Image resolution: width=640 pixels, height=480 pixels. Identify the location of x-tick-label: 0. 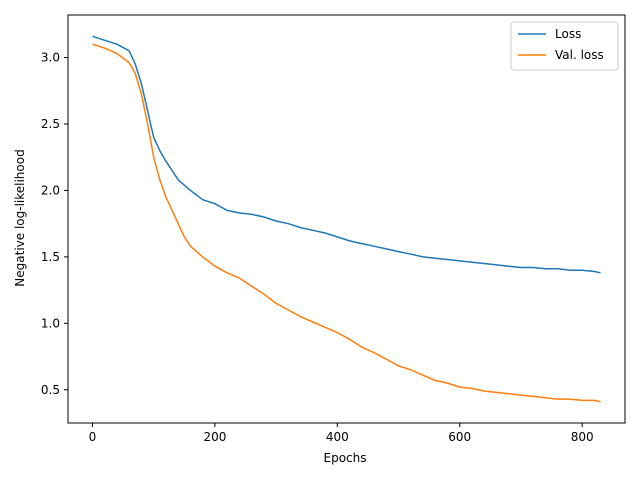
(93, 437).